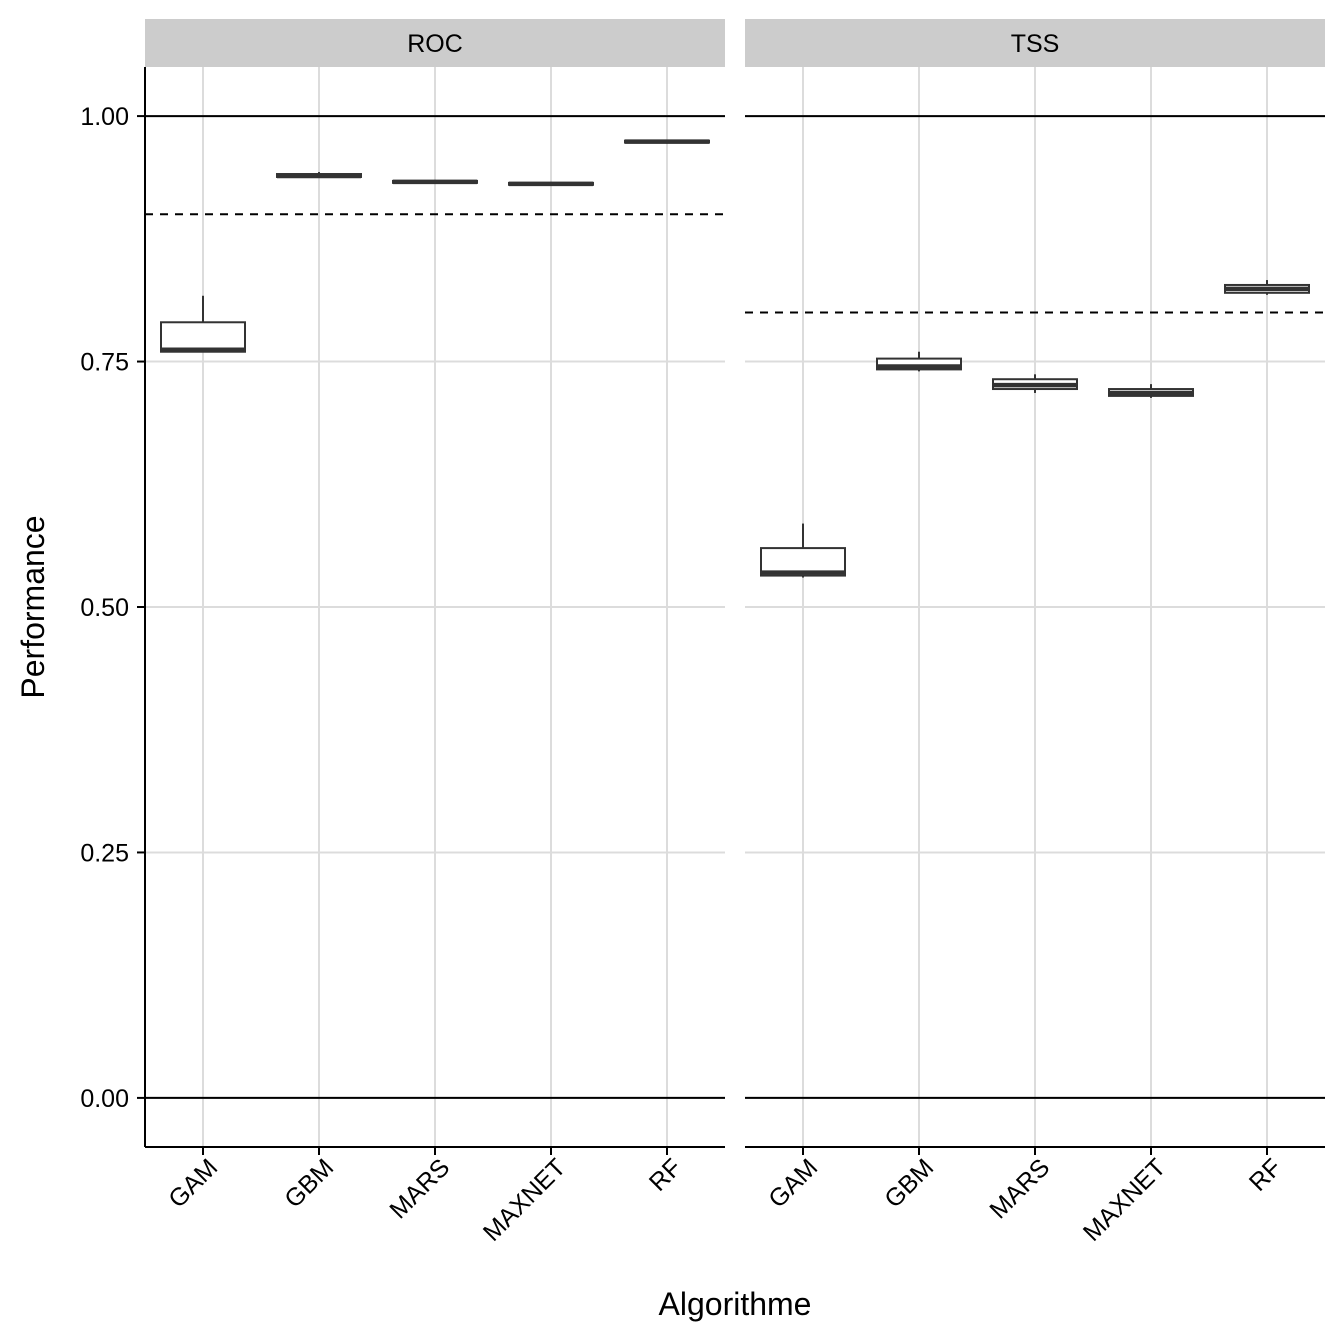 The width and height of the screenshot is (1344, 1344). I want to click on facet-strip-label: TSS, so click(1035, 44).